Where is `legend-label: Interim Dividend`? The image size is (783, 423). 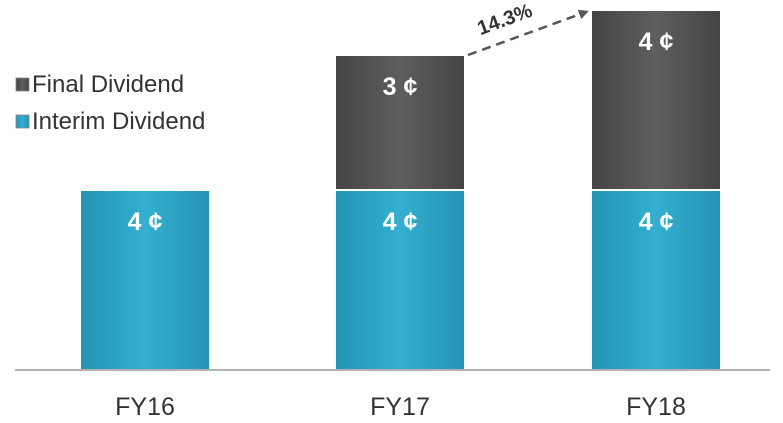
legend-label: Interim Dividend is located at coordinates (118, 121).